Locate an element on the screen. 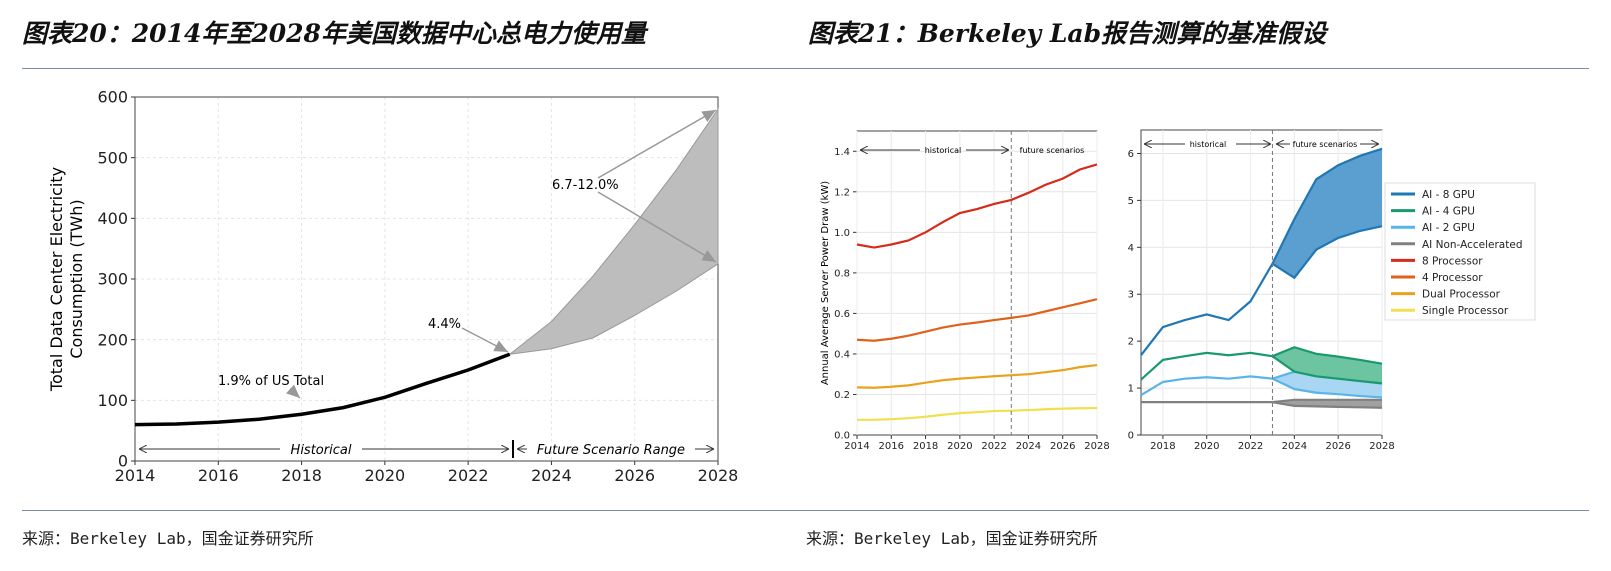  series-ai-2-gpu-lower-line is located at coordinates (1327, 388).